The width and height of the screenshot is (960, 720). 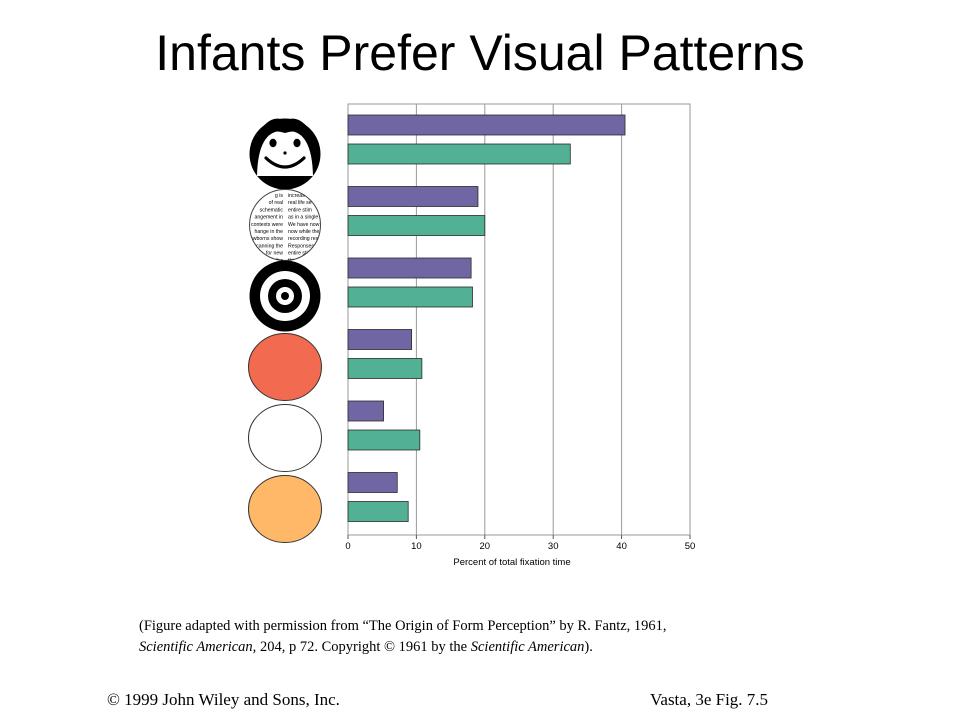 I want to click on x-tick-label: 40, so click(x=621, y=546).